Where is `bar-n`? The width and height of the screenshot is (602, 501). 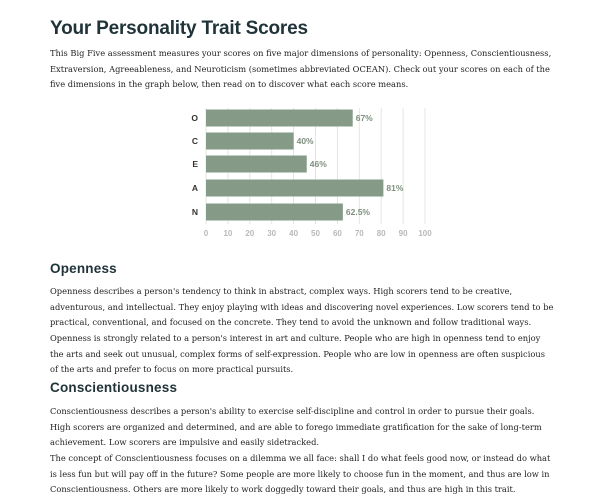 bar-n is located at coordinates (274, 212).